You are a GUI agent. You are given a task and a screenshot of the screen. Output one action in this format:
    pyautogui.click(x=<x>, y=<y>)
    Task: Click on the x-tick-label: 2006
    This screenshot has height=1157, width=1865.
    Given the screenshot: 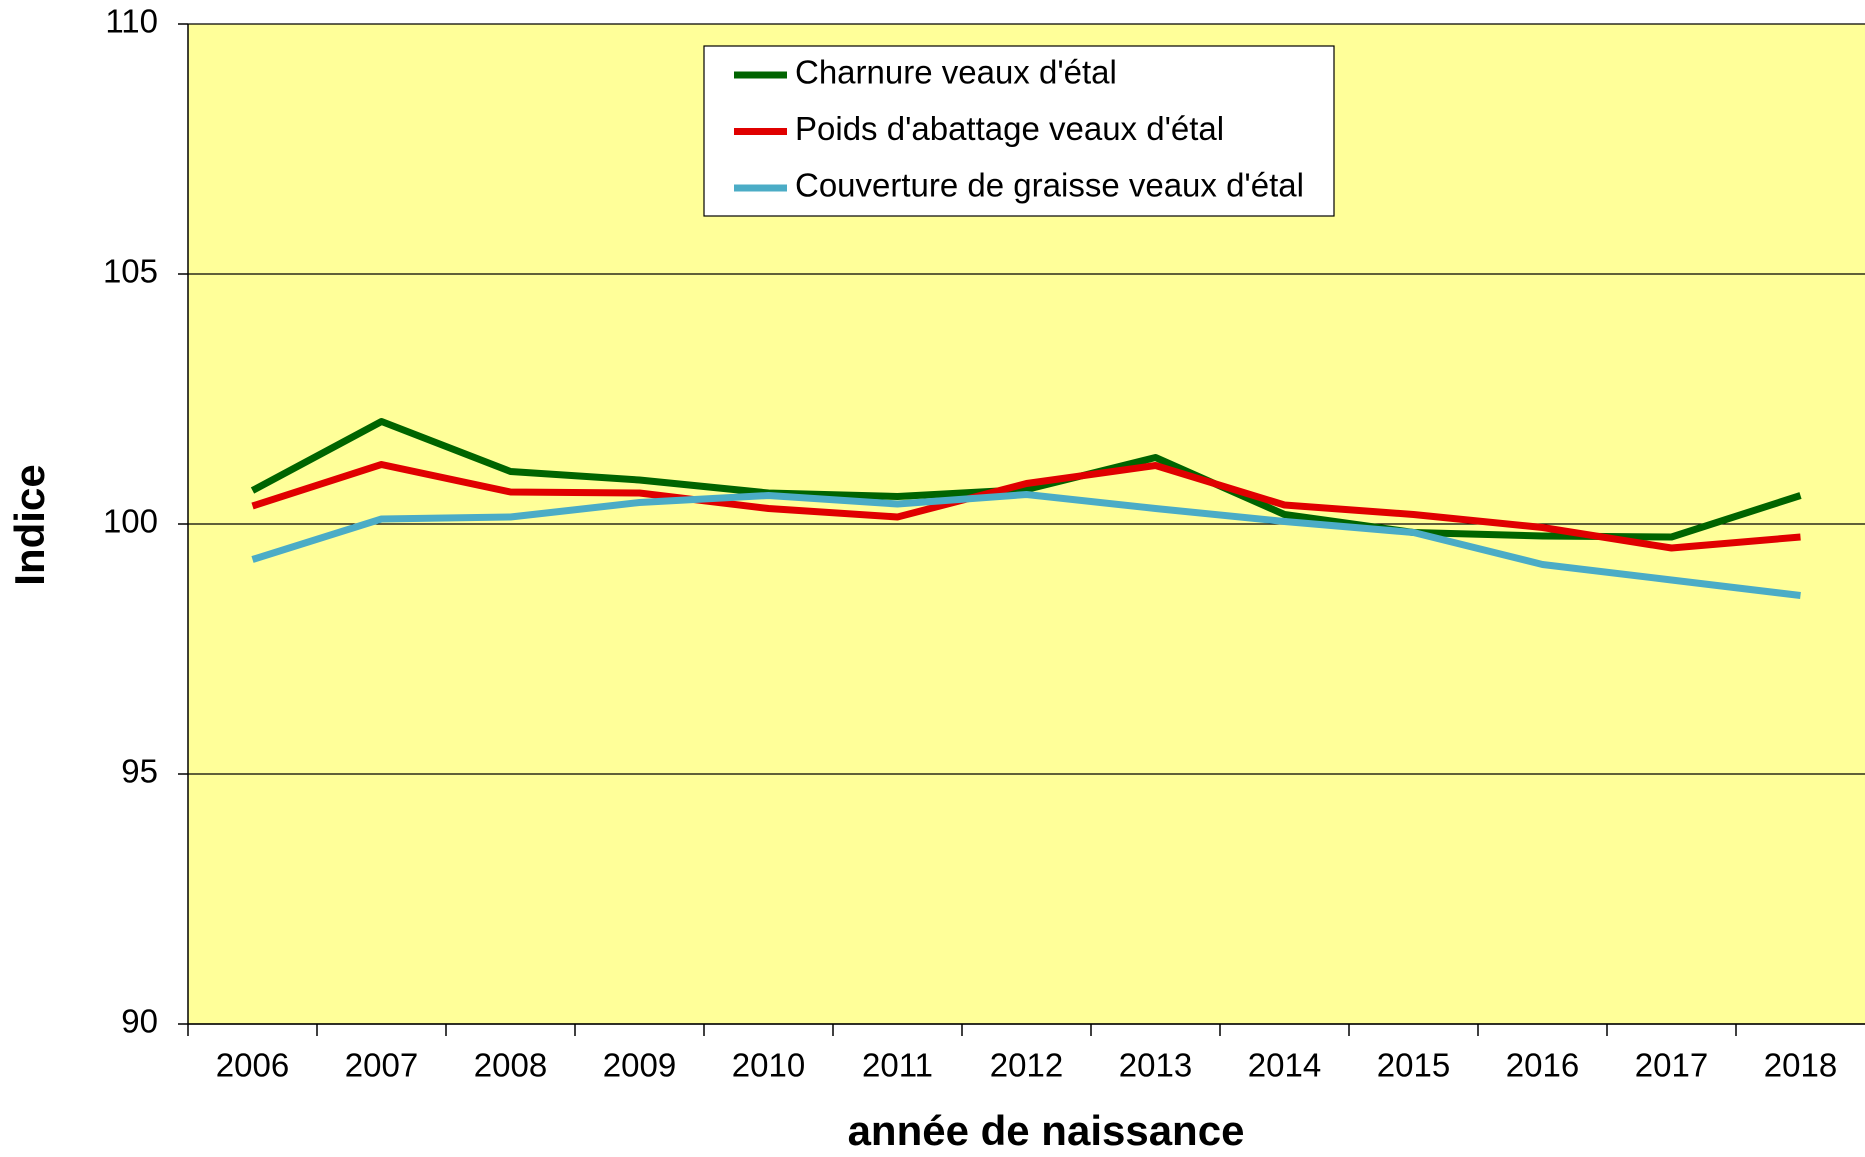 What is the action you would take?
    pyautogui.click(x=252, y=1065)
    